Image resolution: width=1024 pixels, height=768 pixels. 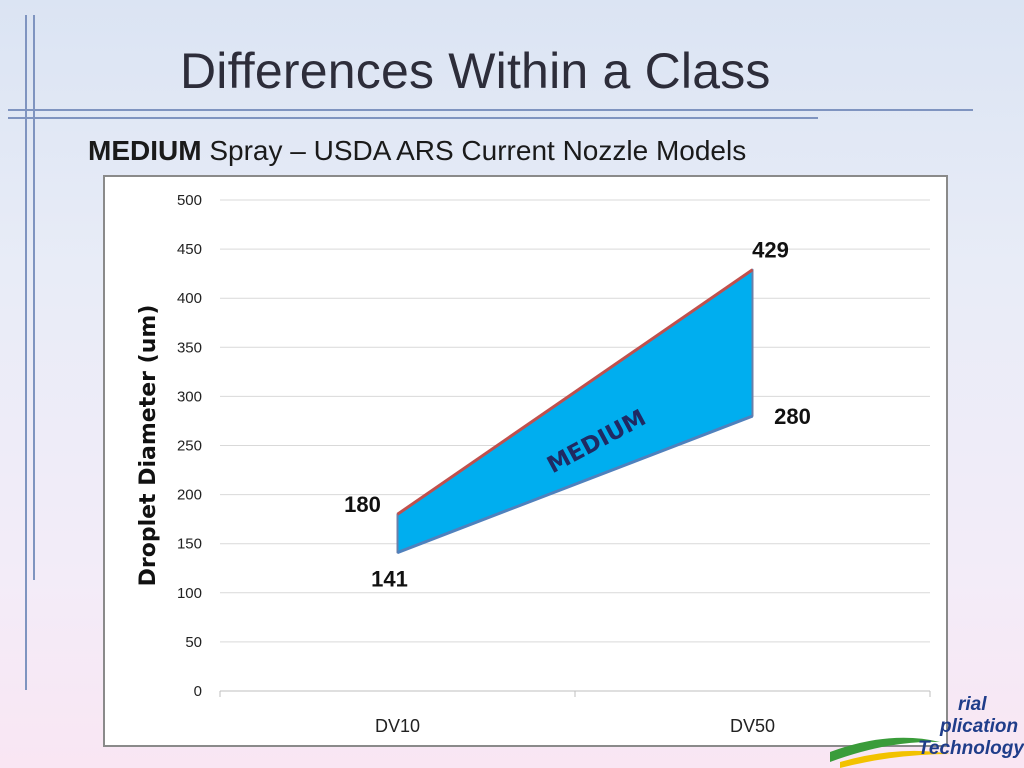 I want to click on y-tick-label: 100, so click(x=189, y=593).